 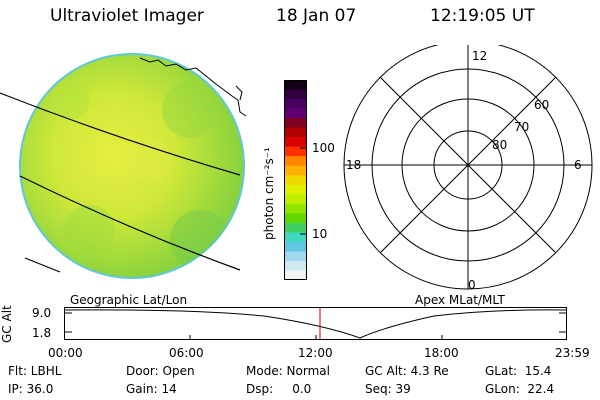 What do you see at coordinates (42, 313) in the screenshot?
I see `timeline-ytick-9: 9.0` at bounding box center [42, 313].